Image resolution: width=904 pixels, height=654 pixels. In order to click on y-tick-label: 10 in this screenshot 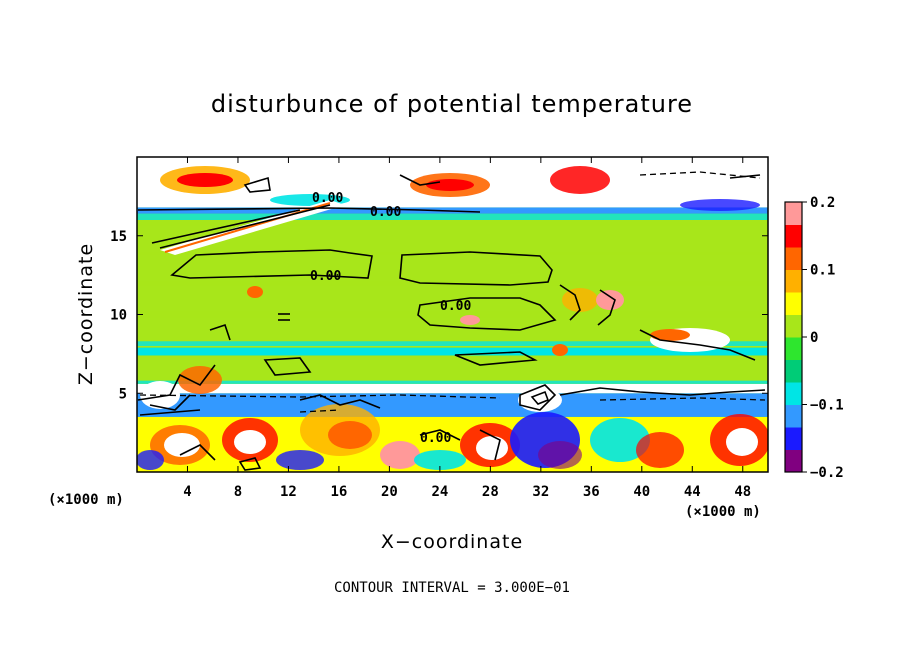, I will do `click(118, 316)`.